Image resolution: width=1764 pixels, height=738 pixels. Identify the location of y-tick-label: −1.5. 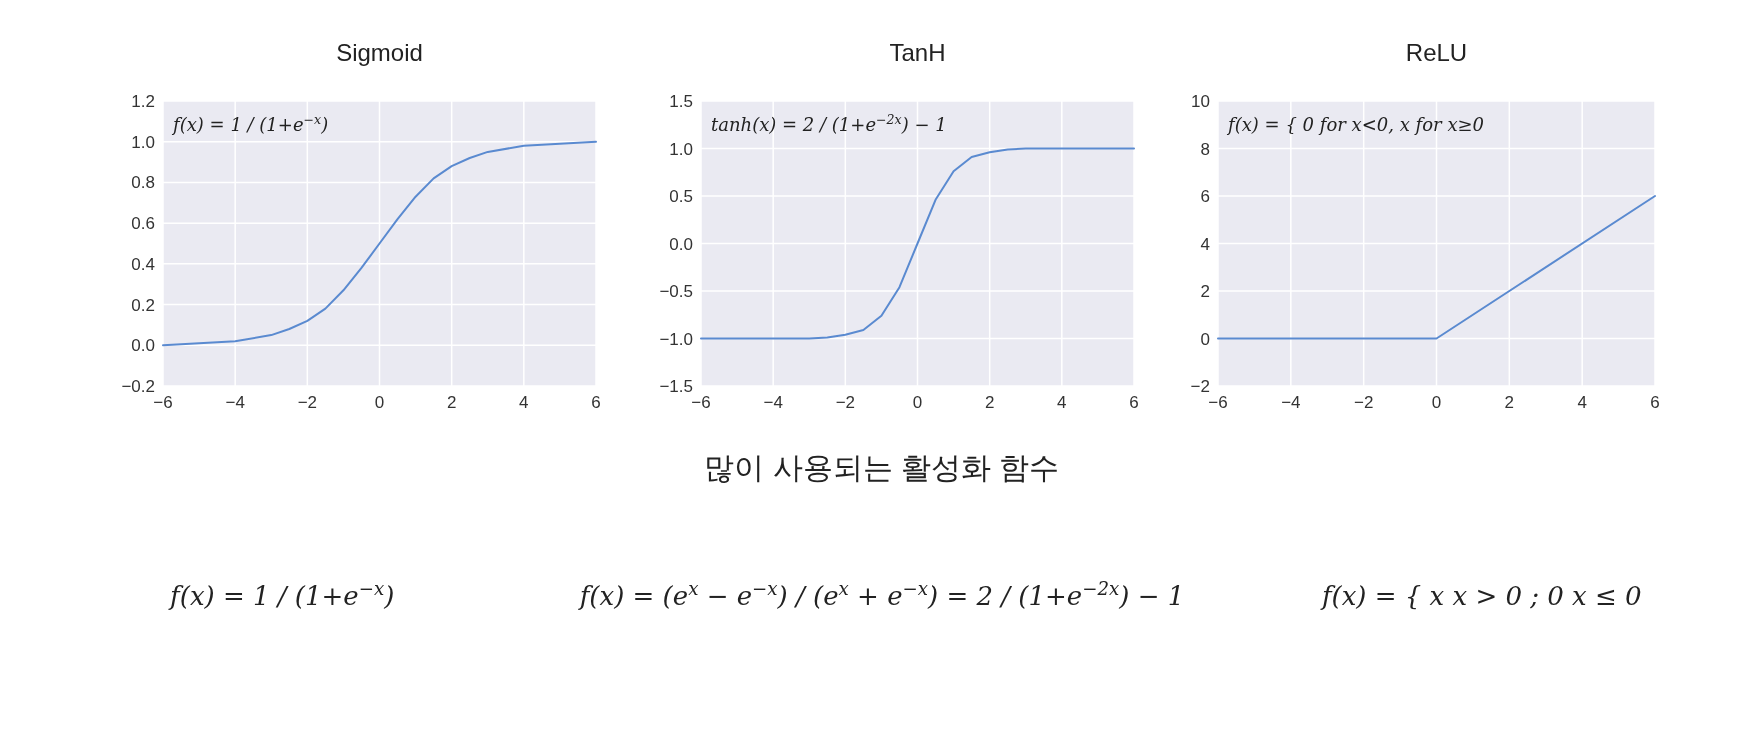
(676, 386).